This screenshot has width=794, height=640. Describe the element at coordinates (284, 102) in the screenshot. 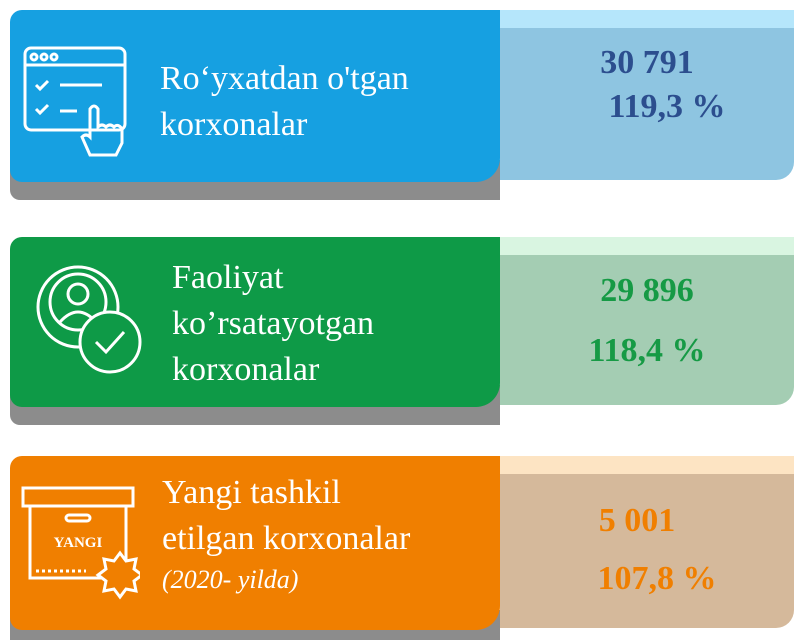

I see `card-label: Ro‘yxatdan o'tgan korxonalar` at that location.